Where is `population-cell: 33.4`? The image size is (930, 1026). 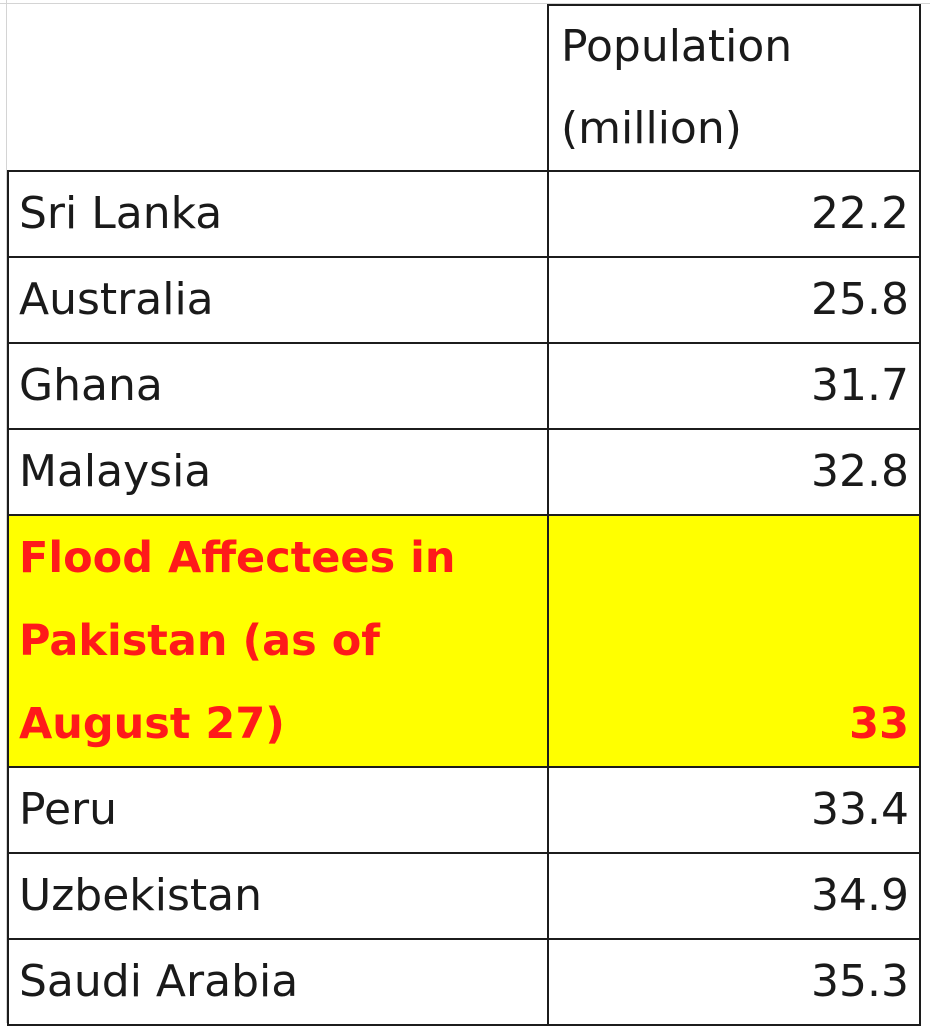
population-cell: 33.4 is located at coordinates (734, 810).